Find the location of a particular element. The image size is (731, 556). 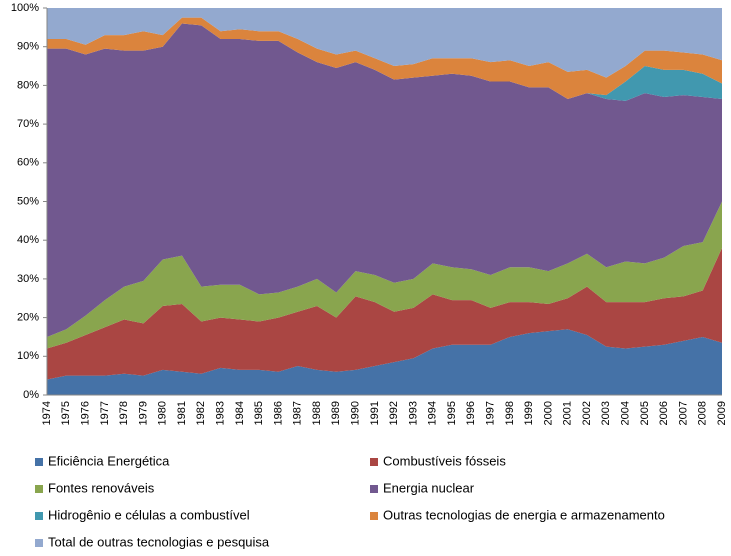

x-tick-label: 1997 is located at coordinates (490, 413).